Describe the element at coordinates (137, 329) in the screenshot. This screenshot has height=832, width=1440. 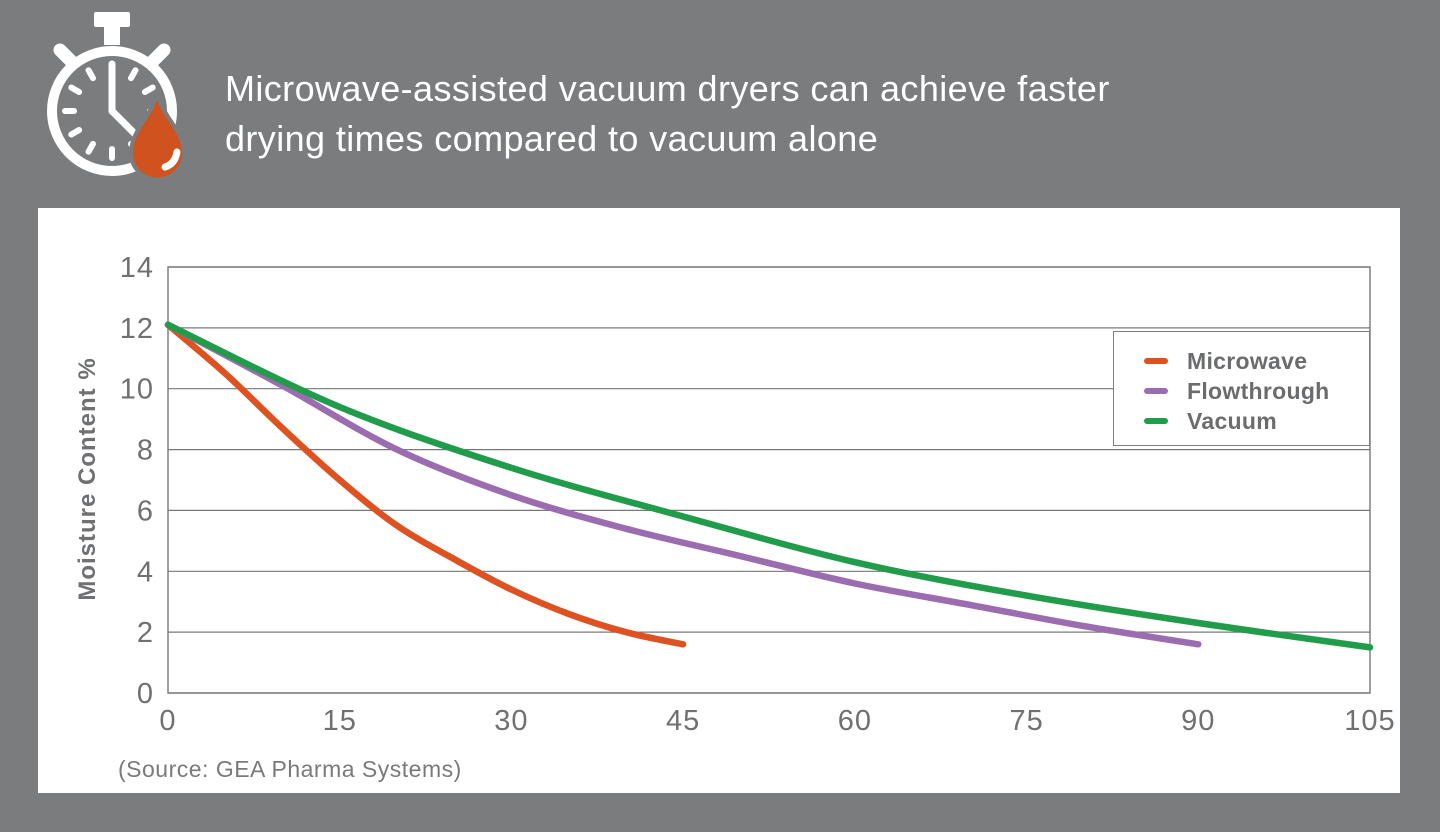
I see `y-tick-label-12: 12` at that location.